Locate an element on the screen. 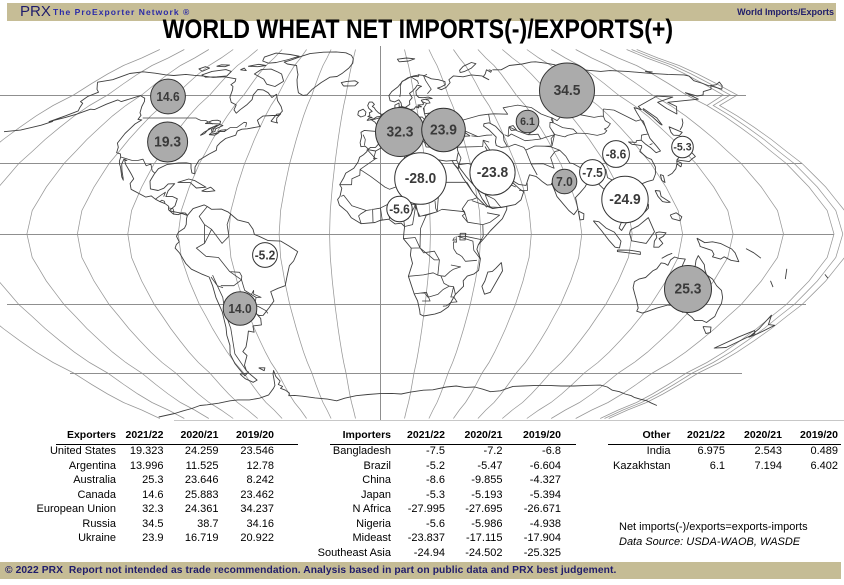 This screenshot has width=844, height=585. svg-text: 19.3 is located at coordinates (167, 142).